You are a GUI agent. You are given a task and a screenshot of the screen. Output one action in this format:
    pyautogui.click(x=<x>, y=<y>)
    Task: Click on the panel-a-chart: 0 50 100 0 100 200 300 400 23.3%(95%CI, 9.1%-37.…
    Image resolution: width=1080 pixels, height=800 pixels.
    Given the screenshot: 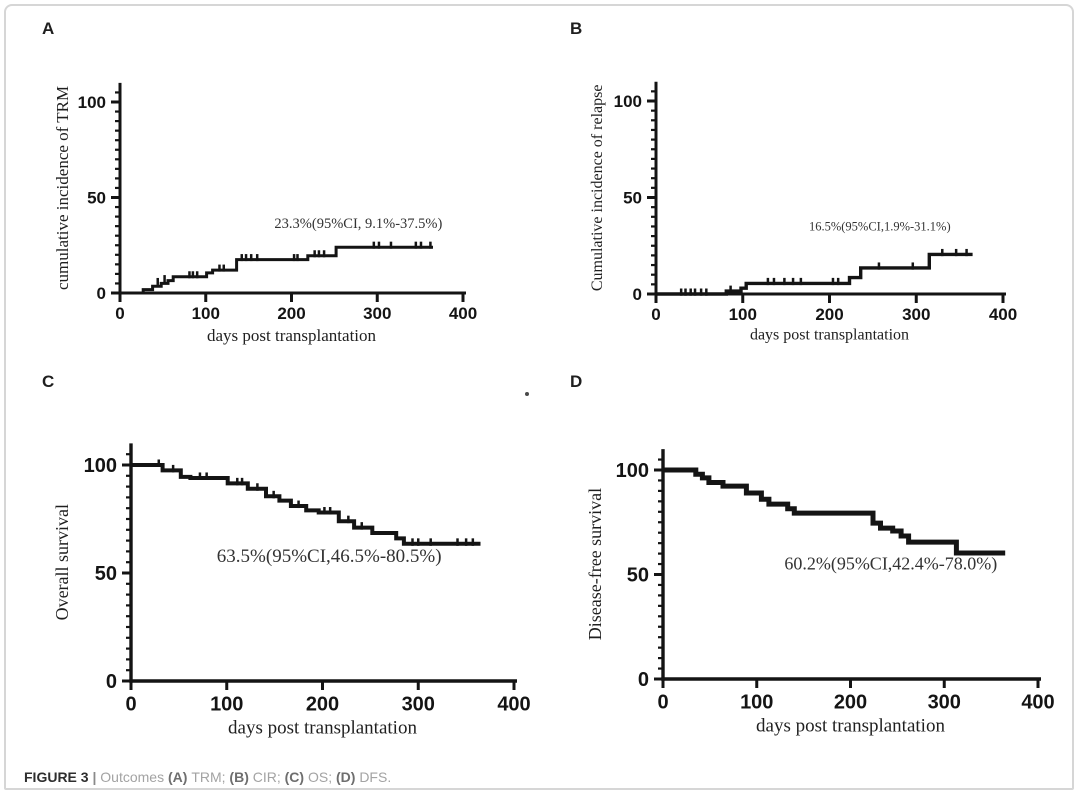 What is the action you would take?
    pyautogui.click(x=265, y=213)
    